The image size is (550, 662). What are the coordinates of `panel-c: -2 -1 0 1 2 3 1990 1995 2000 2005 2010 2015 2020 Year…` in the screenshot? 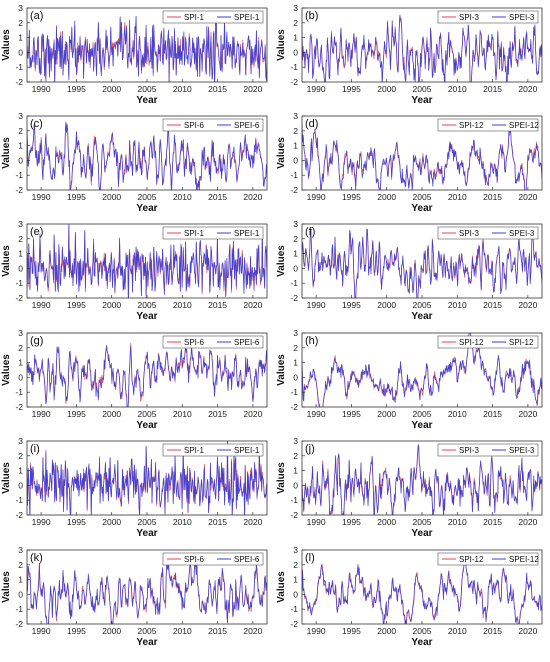 It's located at (134, 162).